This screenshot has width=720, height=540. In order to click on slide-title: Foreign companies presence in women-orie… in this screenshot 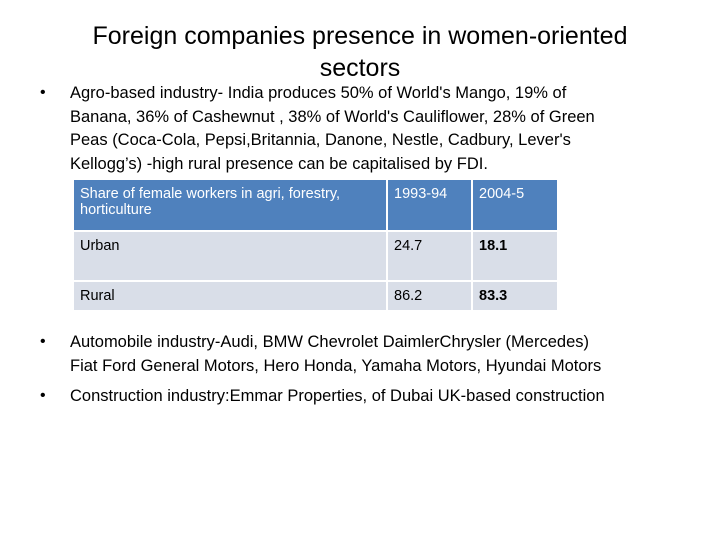, I will do `click(360, 36)`.